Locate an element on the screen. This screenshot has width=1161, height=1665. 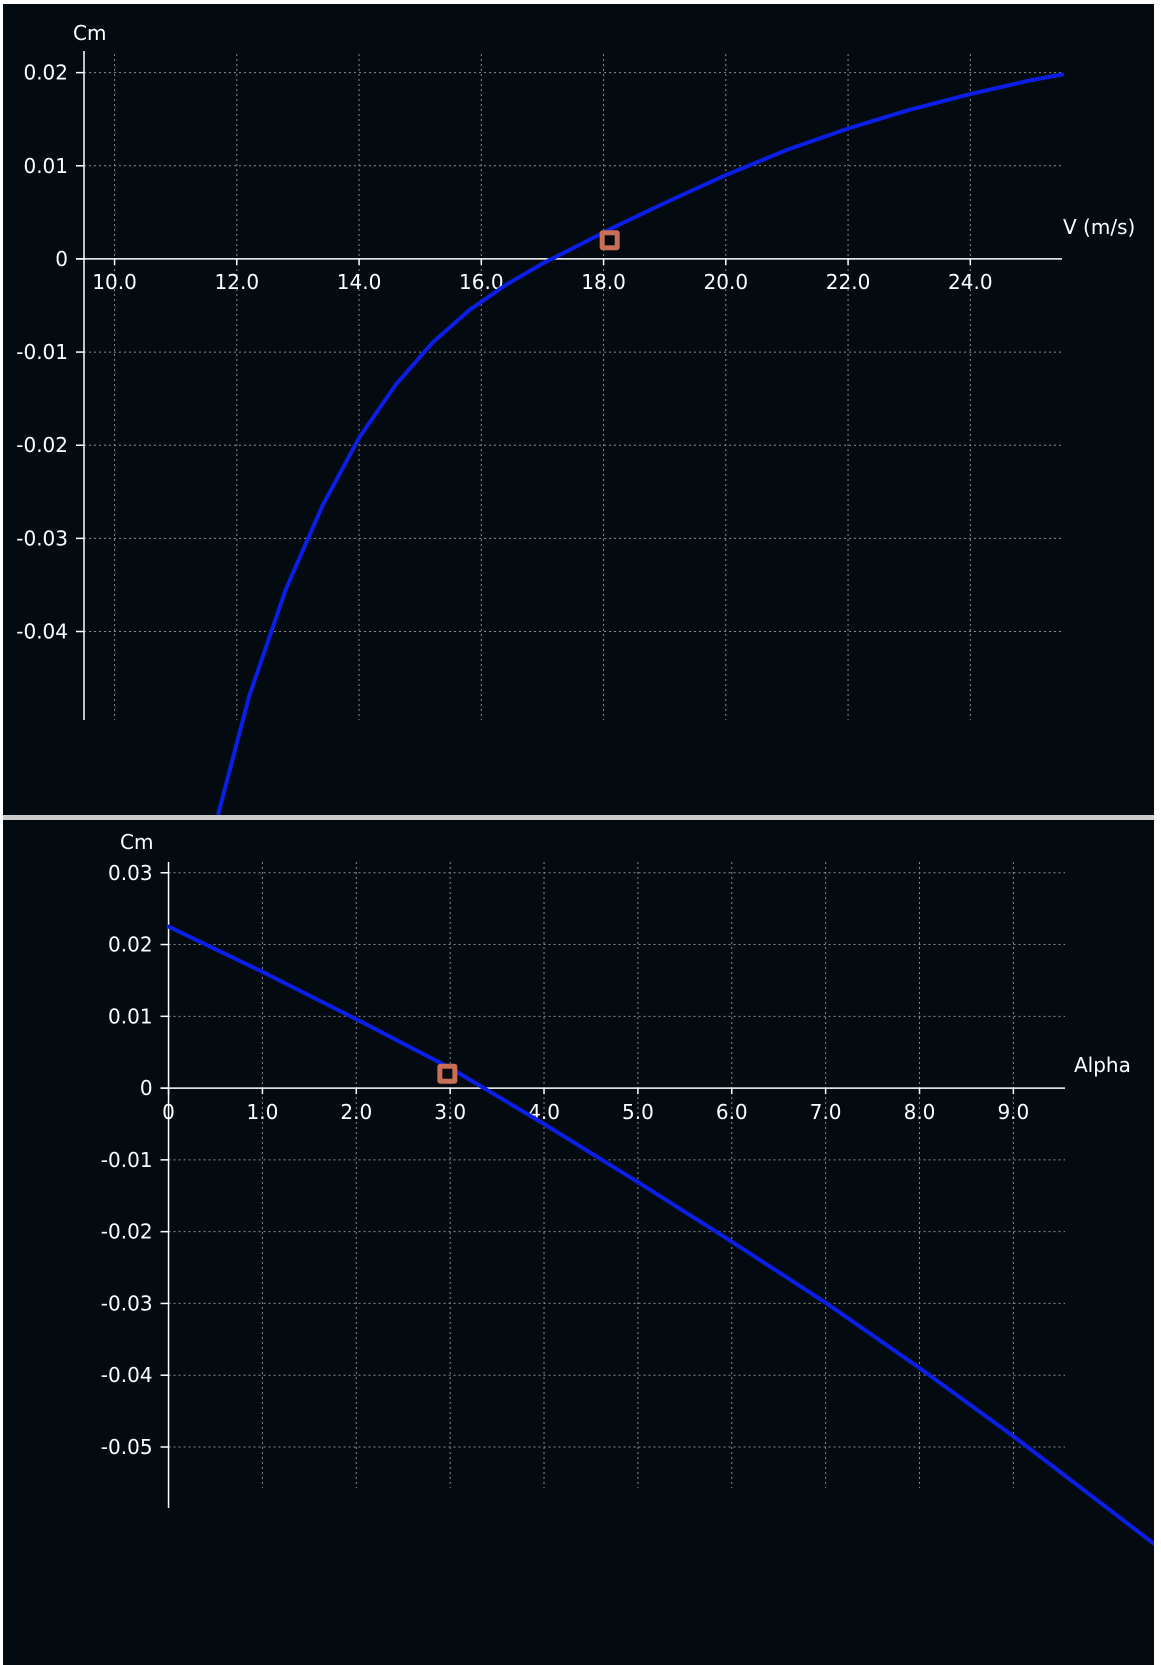
x-tick-label: 0 is located at coordinates (168, 1112).